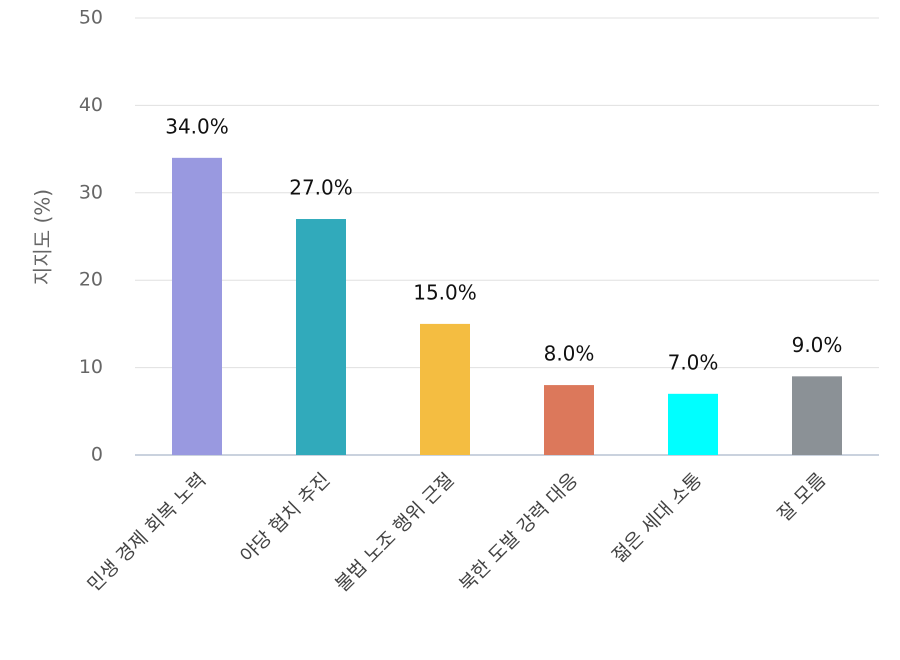  What do you see at coordinates (146, 532) in the screenshot?
I see `x-tick-label: 민생 경제 회복 노력` at bounding box center [146, 532].